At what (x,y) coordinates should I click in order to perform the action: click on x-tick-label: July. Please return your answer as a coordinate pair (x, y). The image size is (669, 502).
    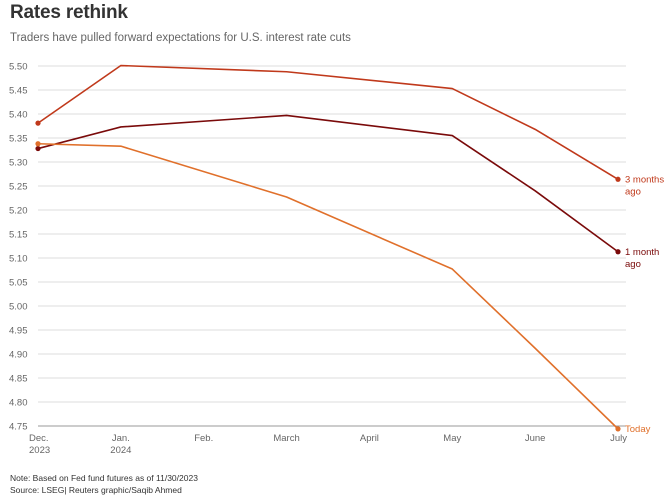
    Looking at the image, I should click on (618, 438).